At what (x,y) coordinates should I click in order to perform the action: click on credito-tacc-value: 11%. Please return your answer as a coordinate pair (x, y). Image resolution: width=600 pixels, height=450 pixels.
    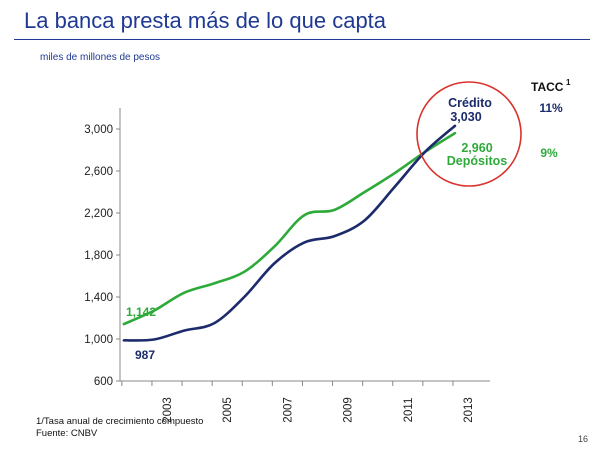
    Looking at the image, I should click on (551, 108).